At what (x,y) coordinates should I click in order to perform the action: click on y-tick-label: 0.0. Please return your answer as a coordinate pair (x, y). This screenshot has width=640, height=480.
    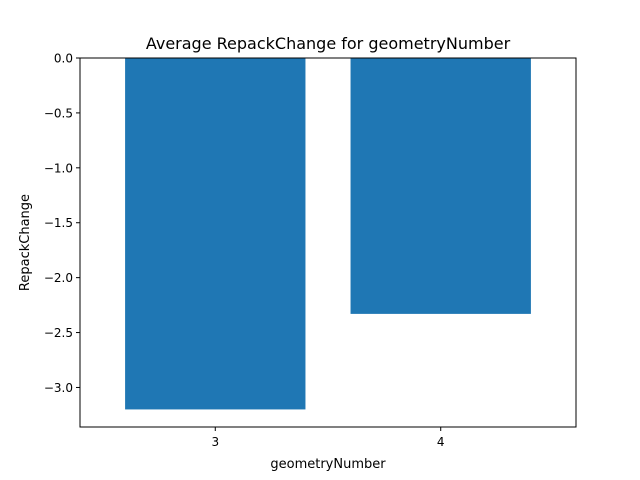
    Looking at the image, I should click on (63, 59).